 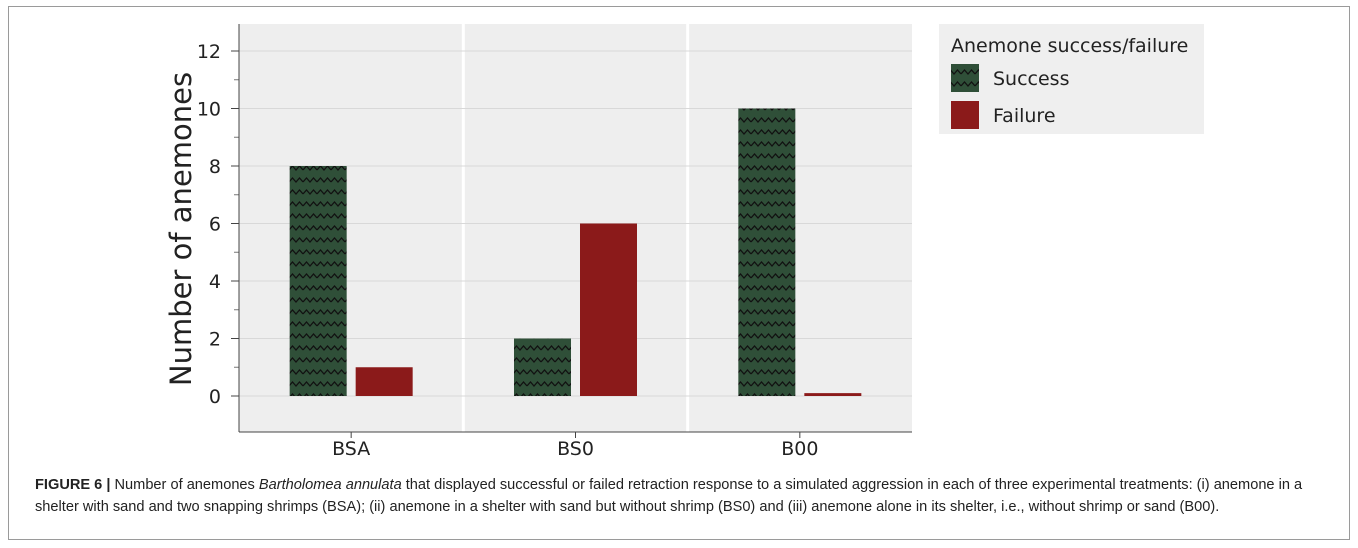 What do you see at coordinates (965, 115) in the screenshot?
I see `legend-swatch-failure` at bounding box center [965, 115].